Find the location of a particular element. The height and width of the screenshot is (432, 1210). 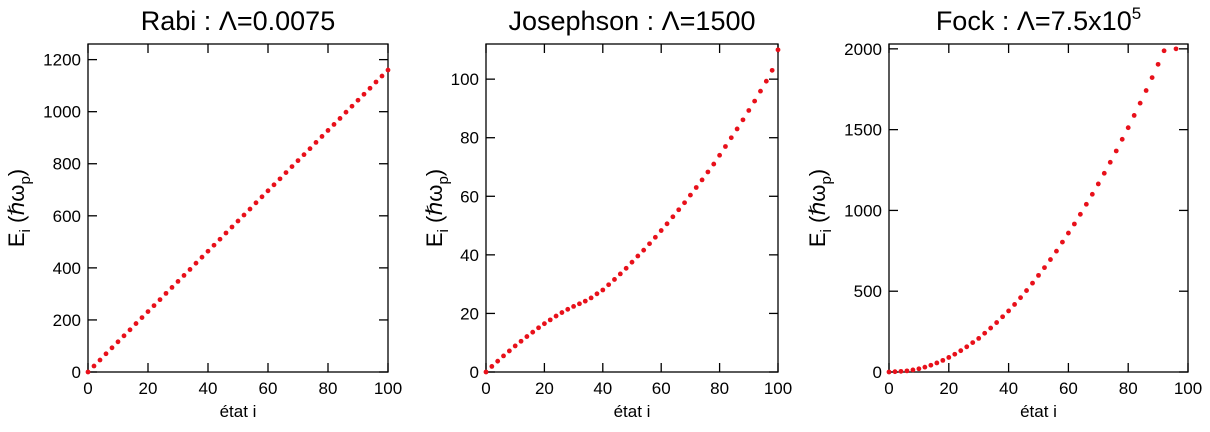

y-tick-label: 500 is located at coordinates (868, 291).